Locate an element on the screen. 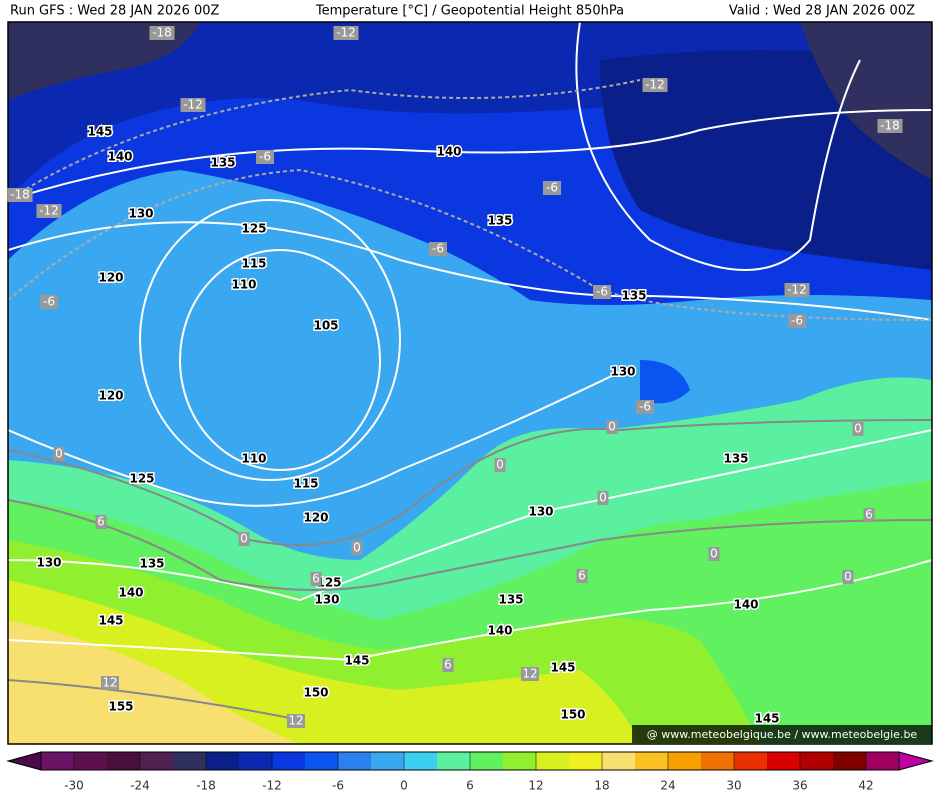 This screenshot has height=804, width=940. colorbar-tick-label: 18 is located at coordinates (601, 786).